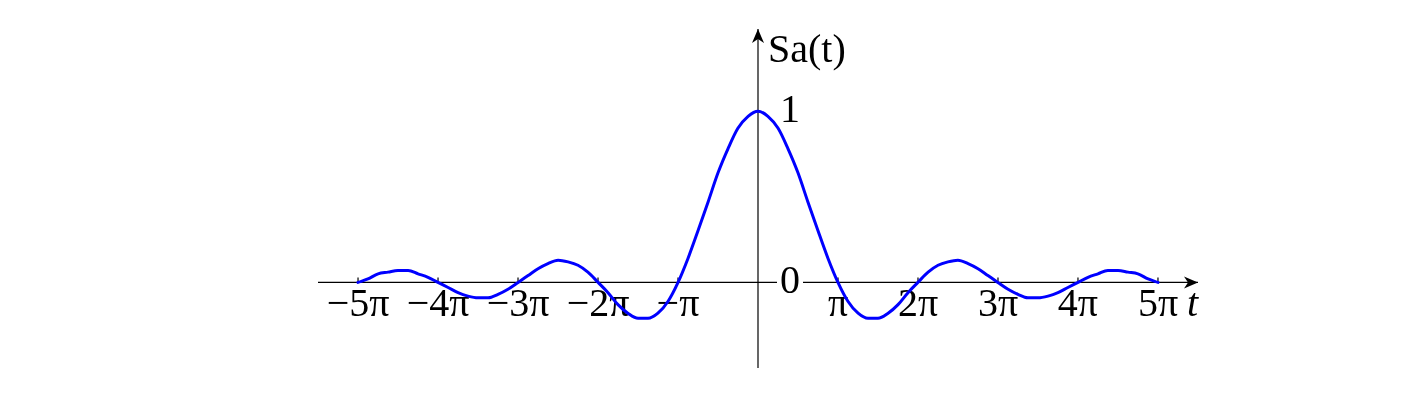  Describe the element at coordinates (518, 303) in the screenshot. I see `x-tick-label: −3π` at that location.